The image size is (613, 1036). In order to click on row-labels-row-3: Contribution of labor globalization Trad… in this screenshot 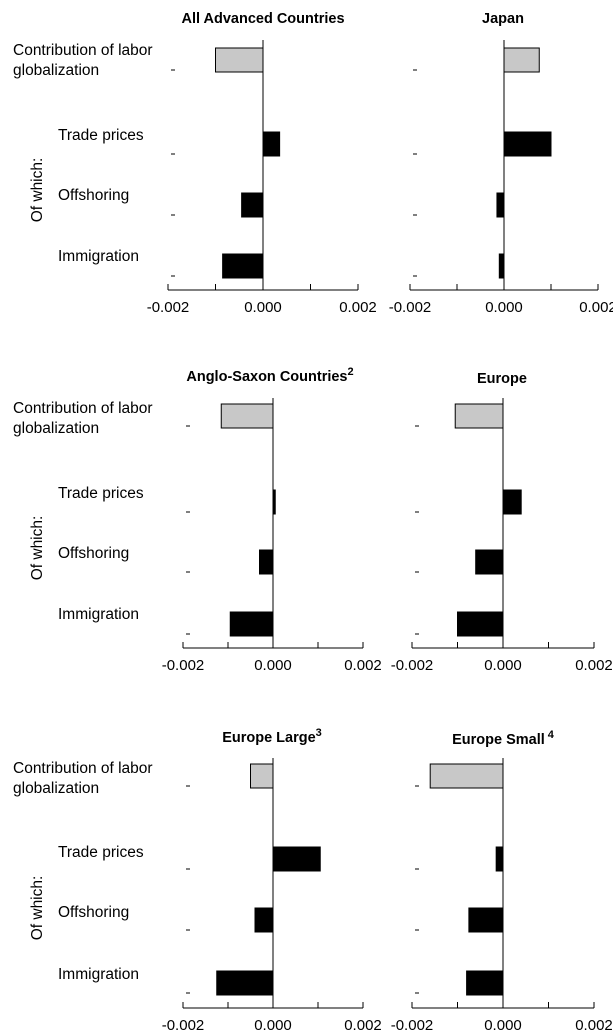, I will do `click(83, 871)`.